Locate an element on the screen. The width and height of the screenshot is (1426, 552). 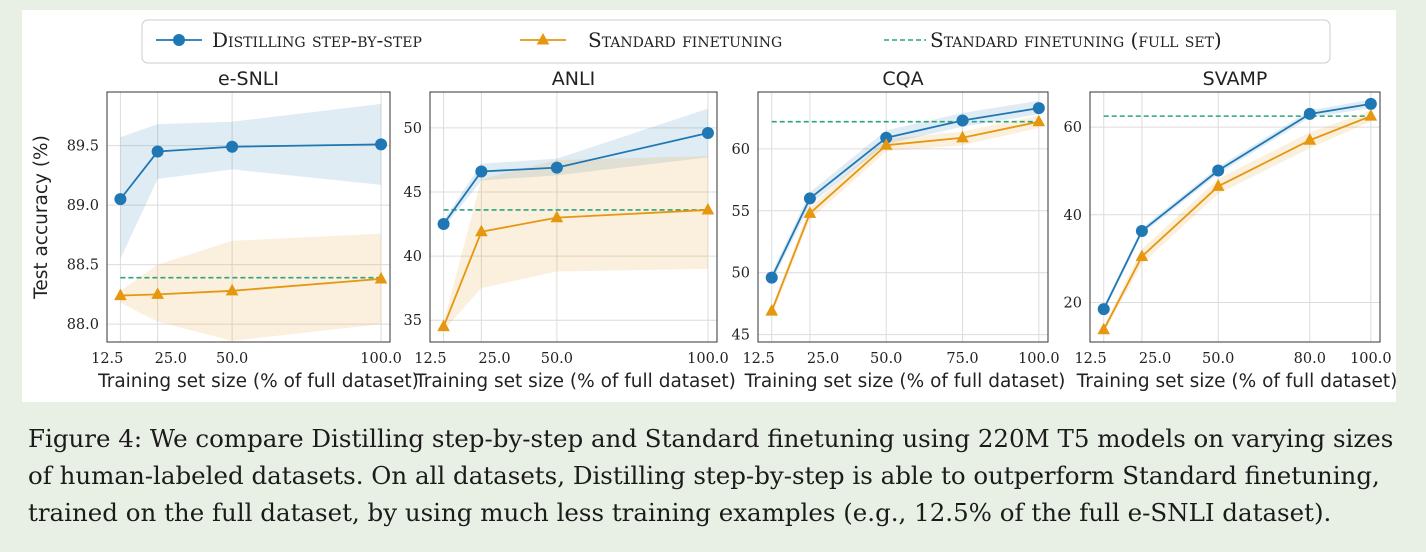
chart-title: CQA is located at coordinates (902, 79).